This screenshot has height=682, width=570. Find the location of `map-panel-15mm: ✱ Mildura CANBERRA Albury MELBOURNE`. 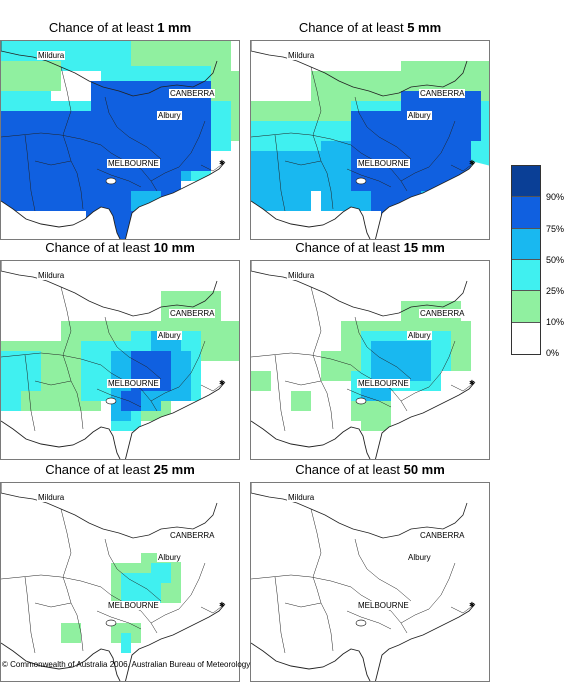

map-panel-15mm: ✱ Mildura CANBERRA Albury MELBOURNE is located at coordinates (370, 360).